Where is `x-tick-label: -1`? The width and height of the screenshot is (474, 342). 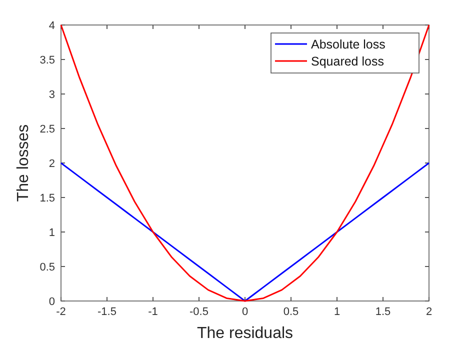 x-tick-label: -1 is located at coordinates (153, 312).